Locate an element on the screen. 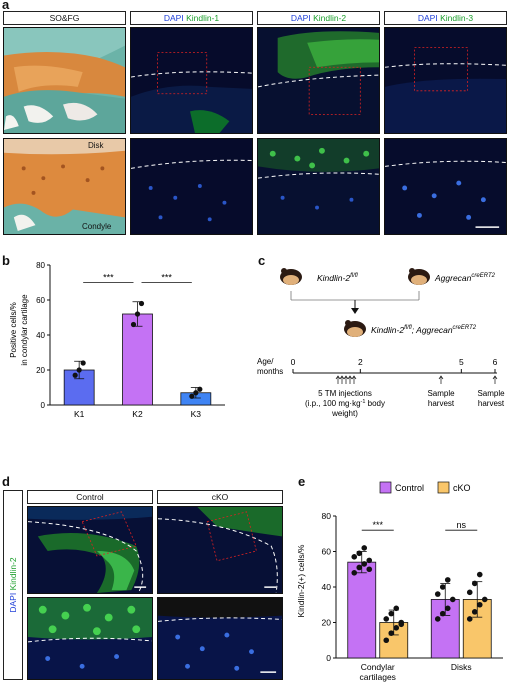 Image resolution: width=510 pixels, height=685 pixels. chart-b-bar is located at coordinates (137, 359).